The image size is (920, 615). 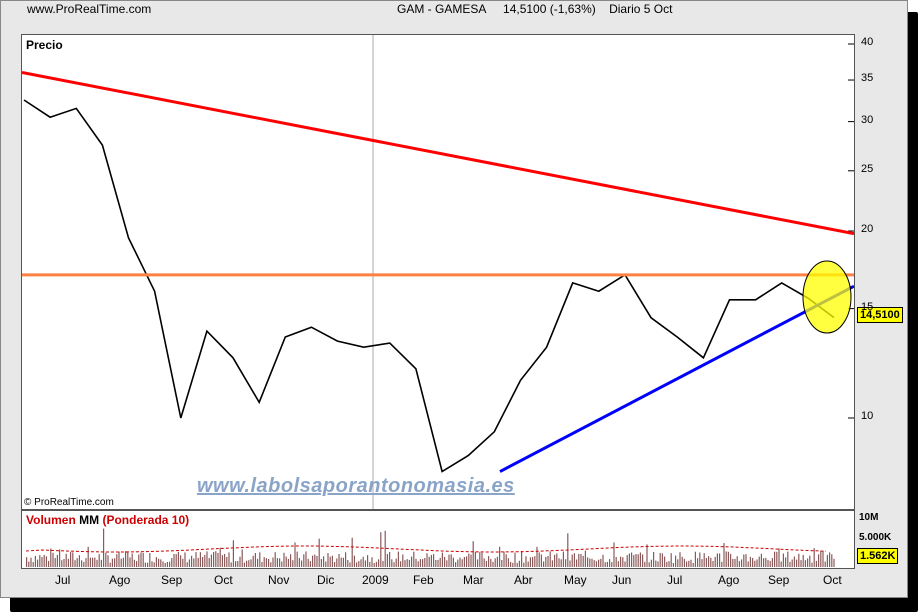 I want to click on x-tick-label: Jun, so click(x=622, y=580).